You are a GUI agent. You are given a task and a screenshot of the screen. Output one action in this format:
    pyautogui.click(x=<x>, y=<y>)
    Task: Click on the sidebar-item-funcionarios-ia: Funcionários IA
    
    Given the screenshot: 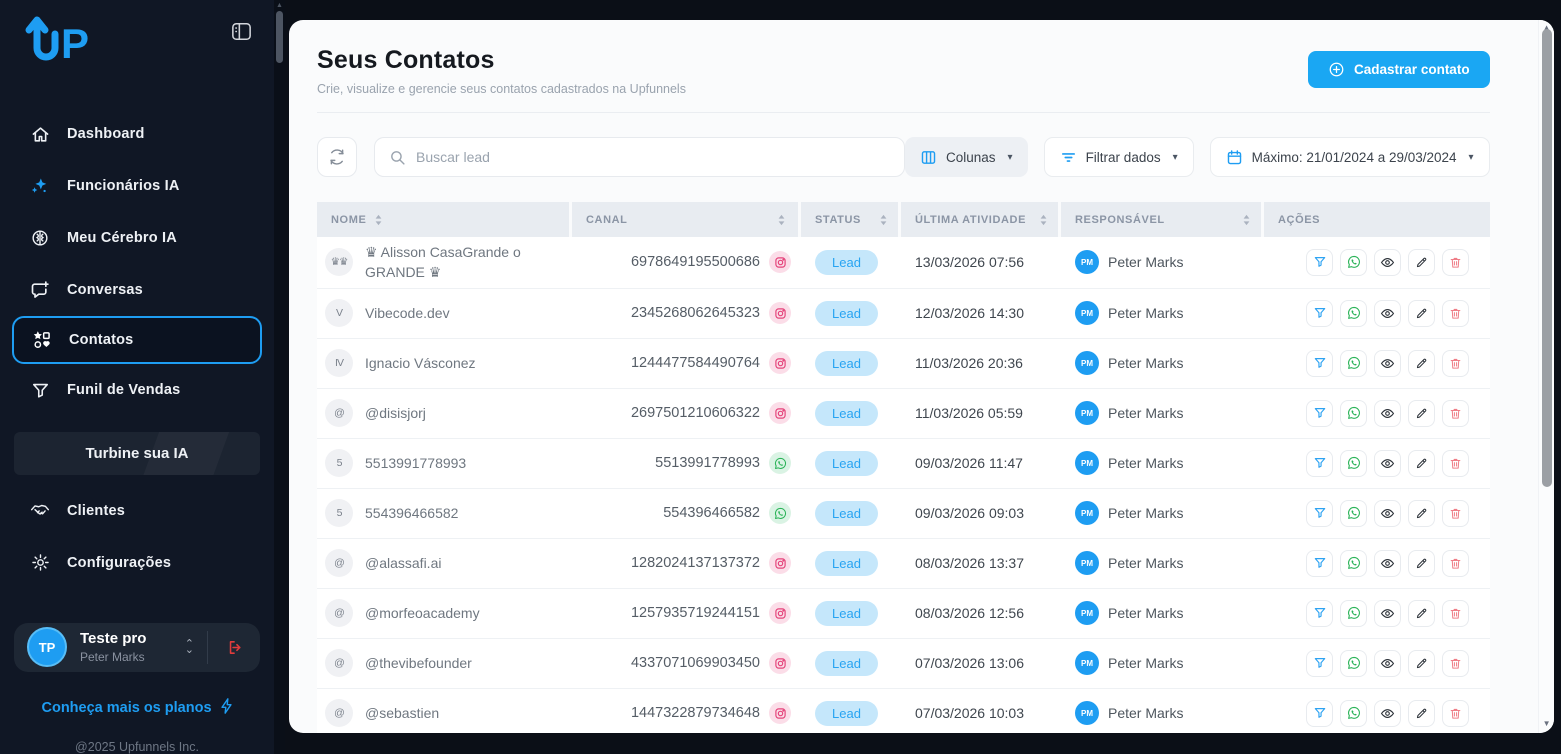 What is the action you would take?
    pyautogui.click(x=137, y=186)
    